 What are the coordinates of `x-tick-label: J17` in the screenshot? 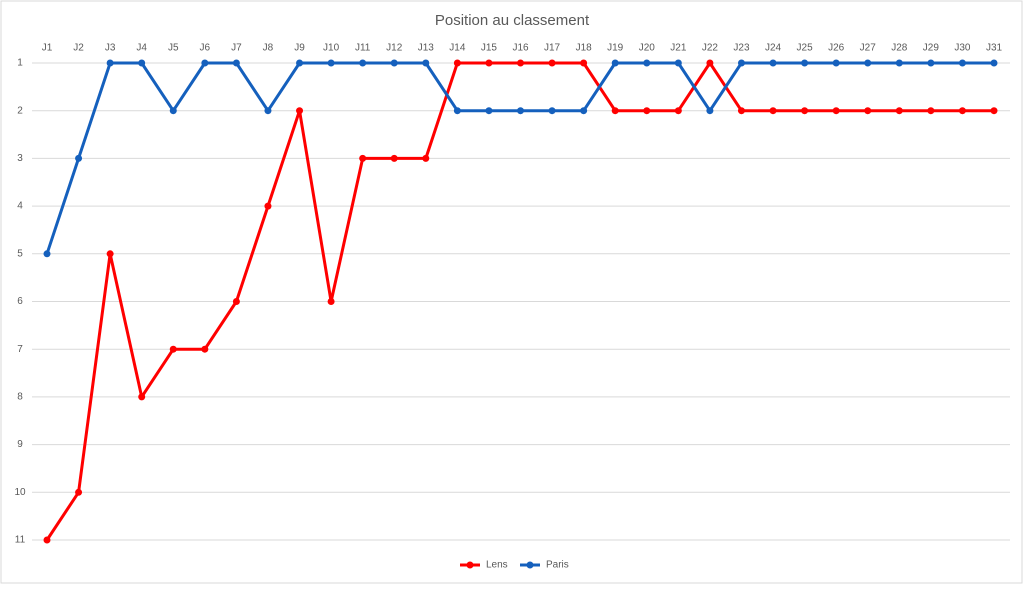 It's located at (552, 48).